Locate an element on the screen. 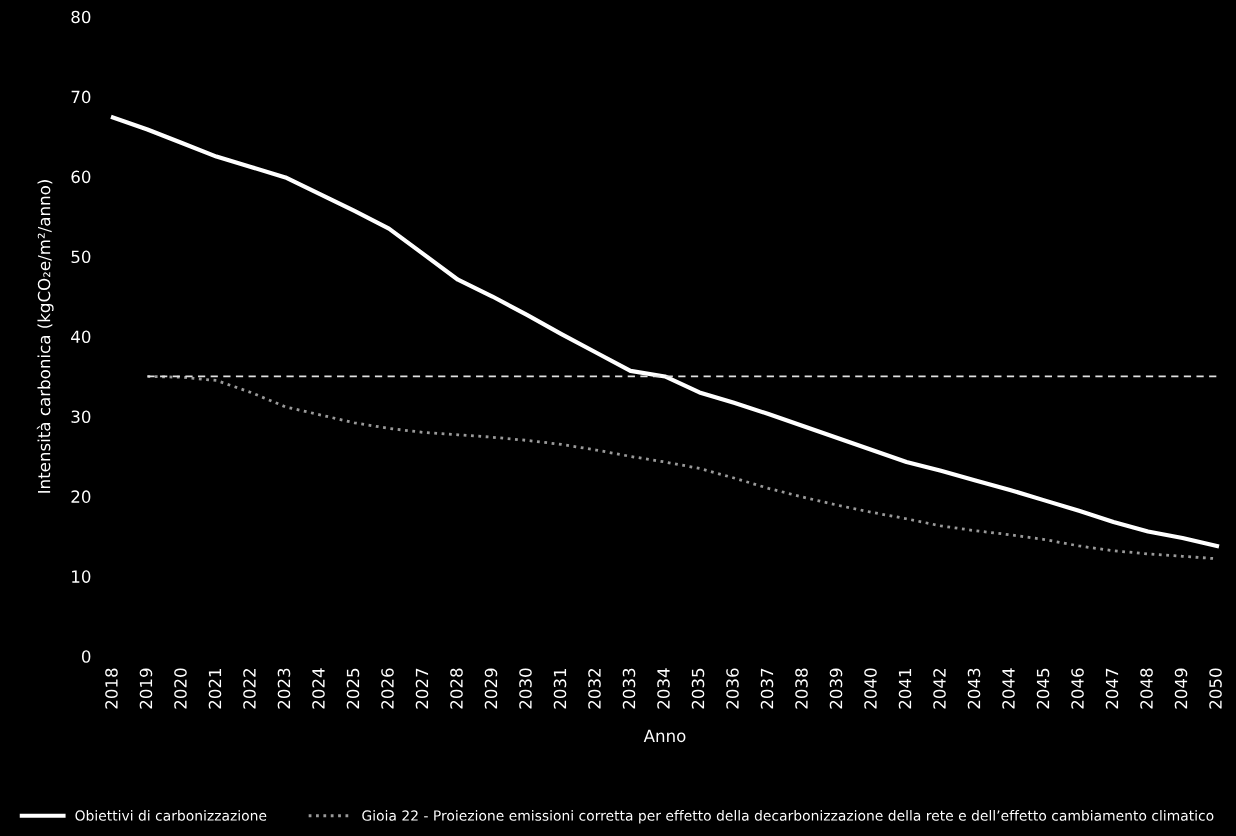  x-tick-label: 2026 is located at coordinates (387, 688).